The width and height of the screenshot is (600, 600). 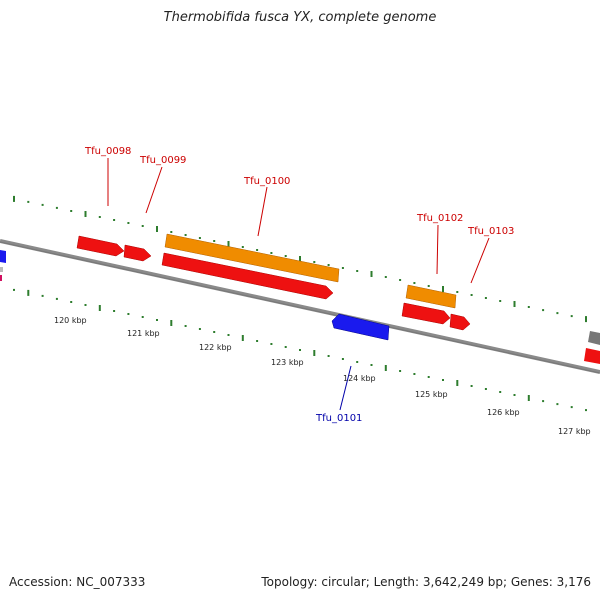 What do you see at coordinates (3, 256) in the screenshot?
I see `reverse-cds-partial-left` at bounding box center [3, 256].